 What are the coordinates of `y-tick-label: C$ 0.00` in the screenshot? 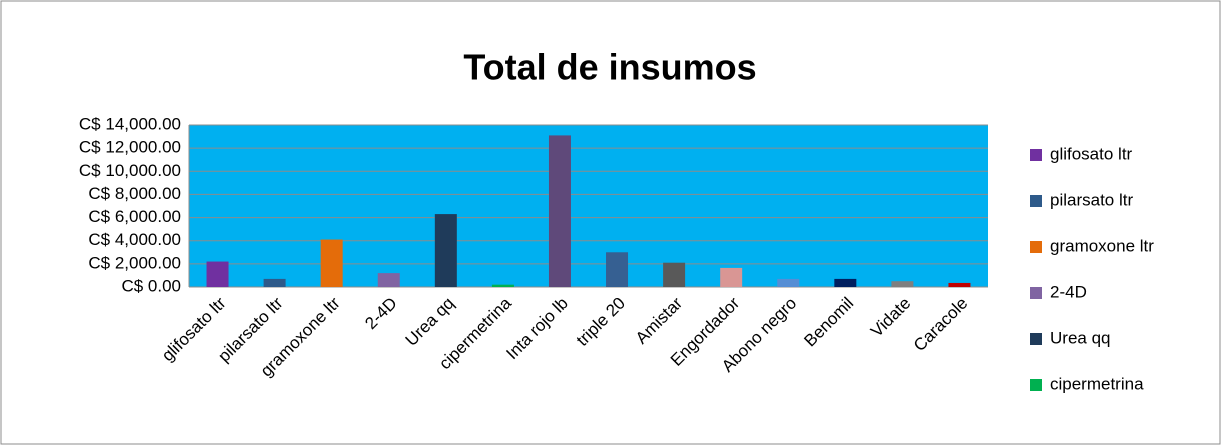 It's located at (151, 285).